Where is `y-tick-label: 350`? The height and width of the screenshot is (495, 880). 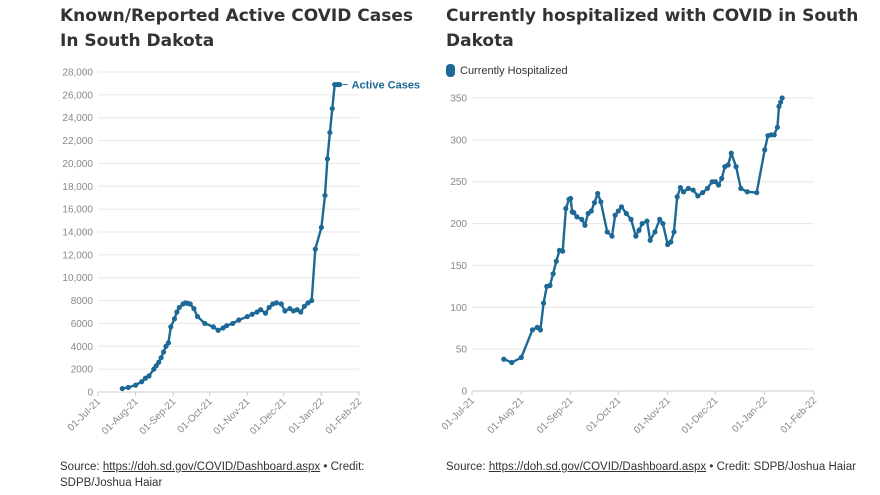 y-tick-label: 350 is located at coordinates (458, 99).